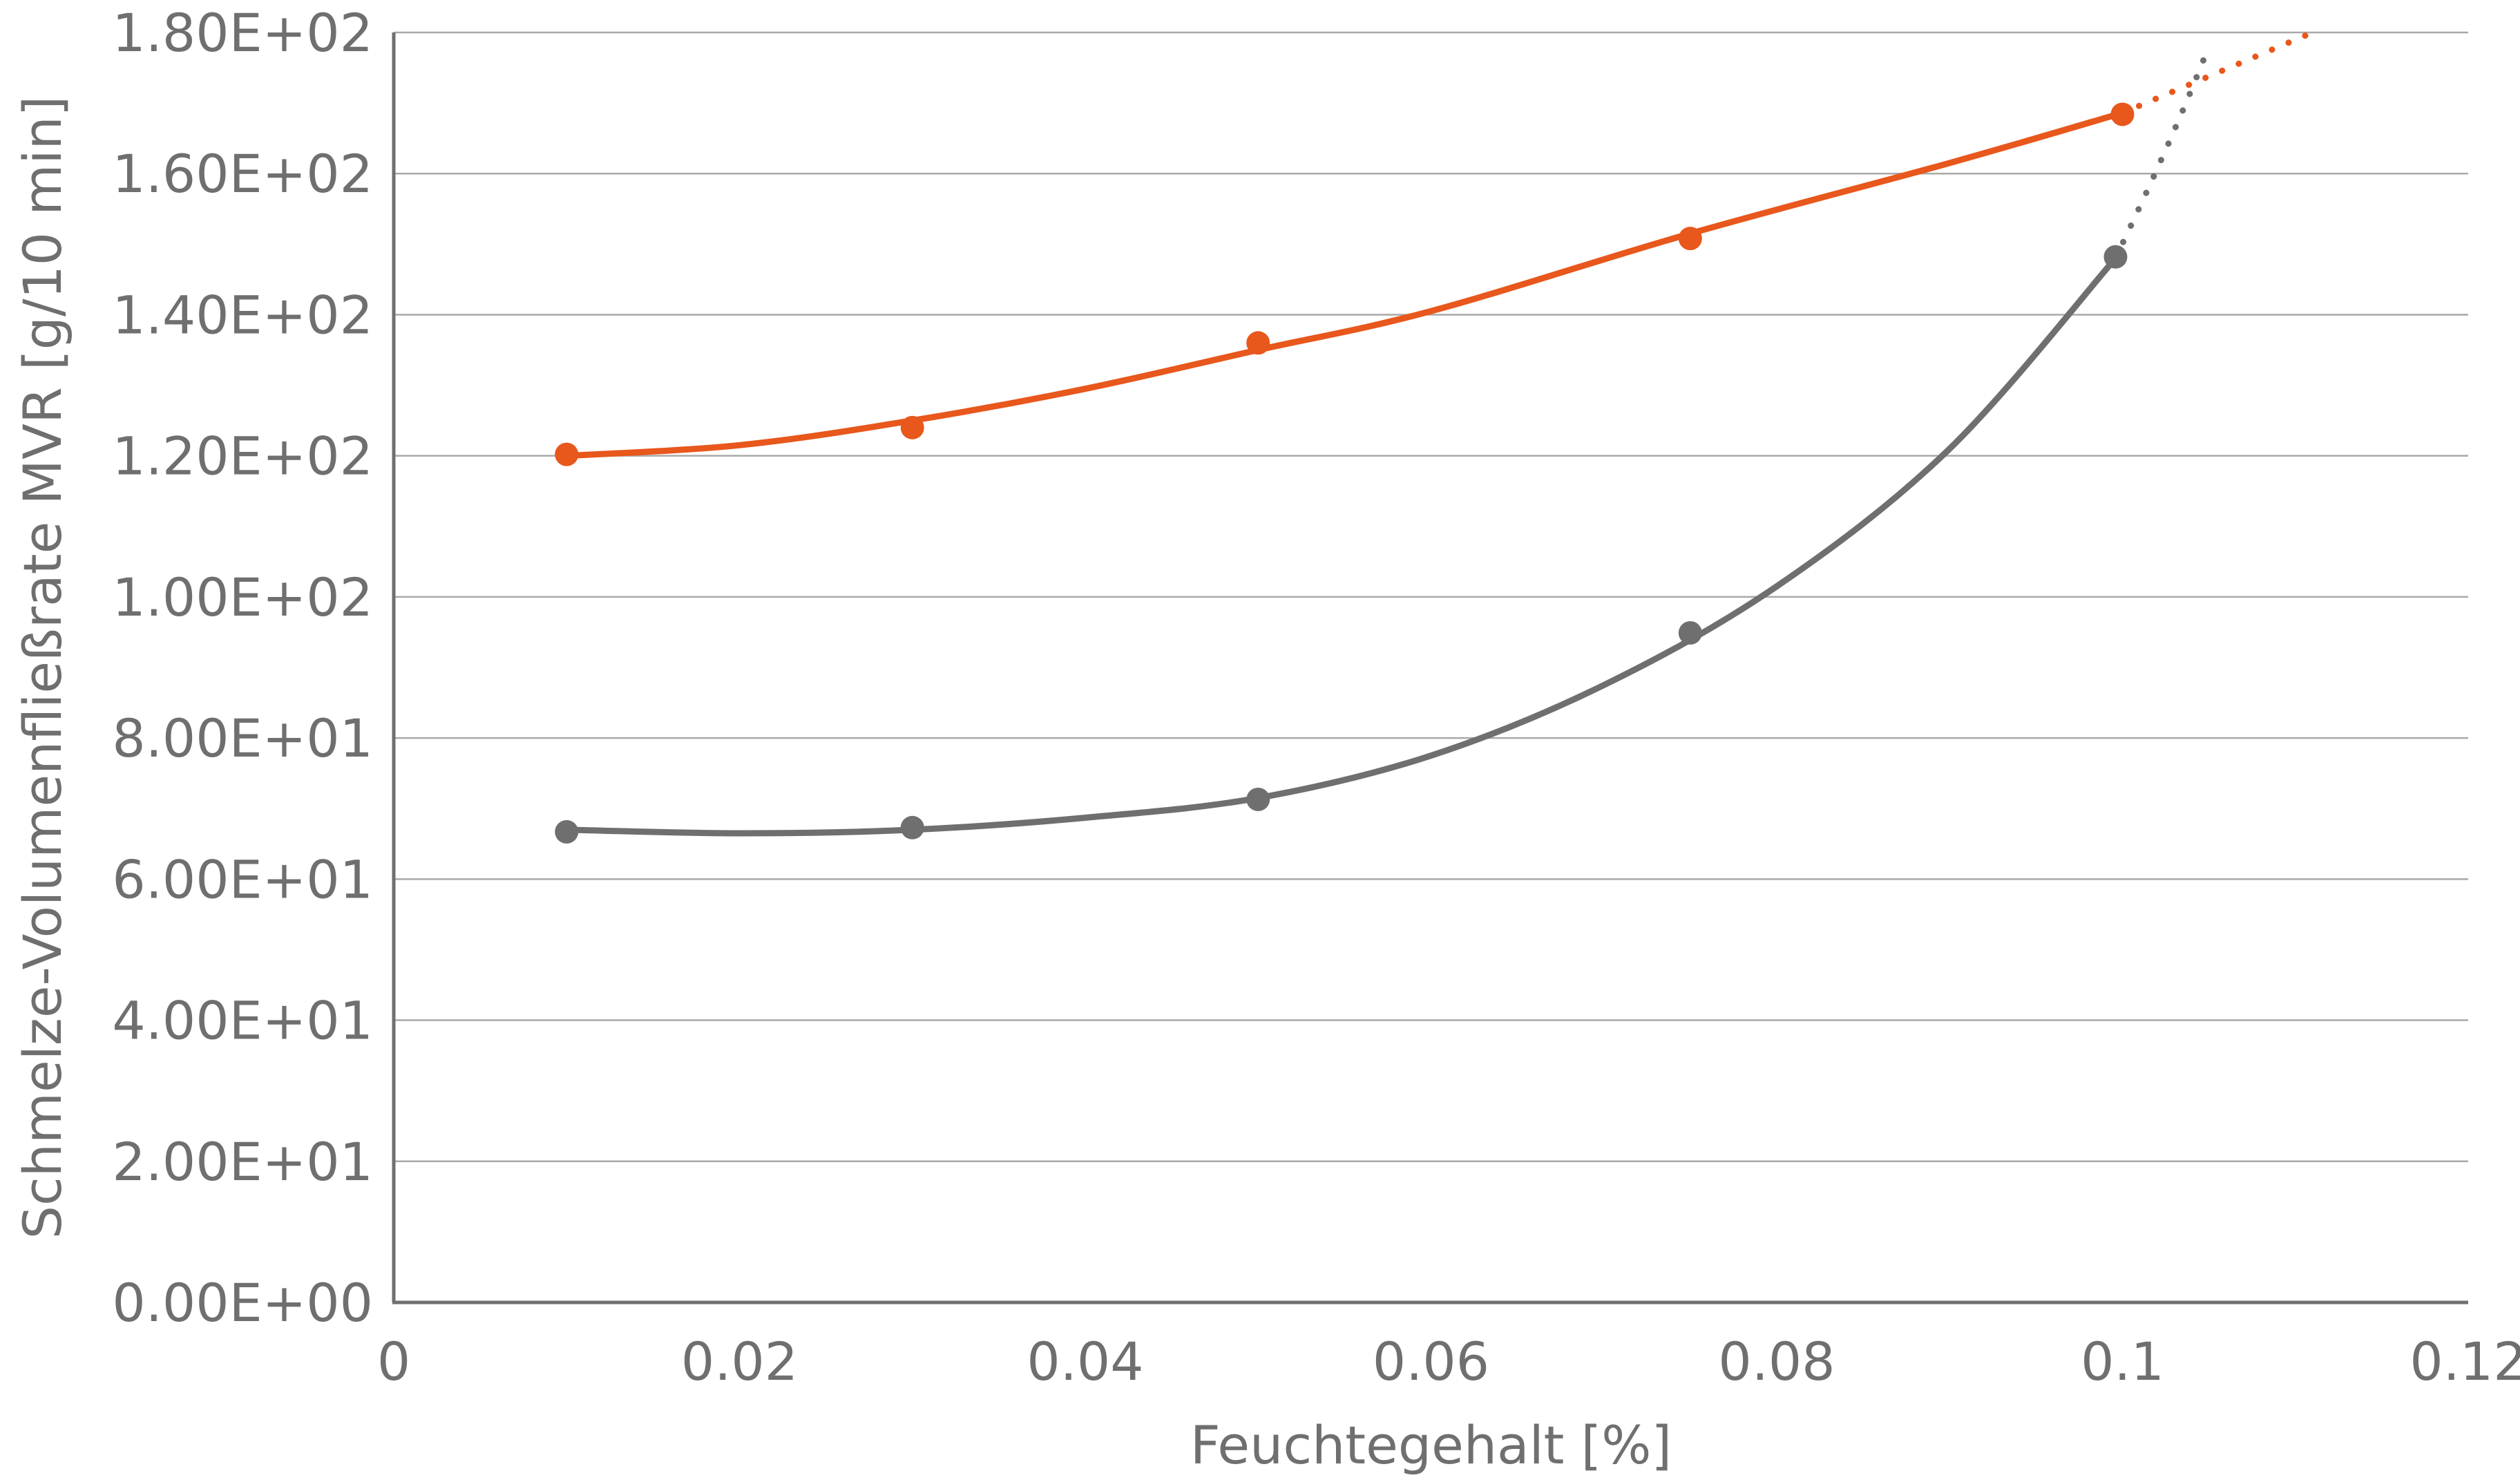 This screenshot has width=2520, height=1480. I want to click on y-tick-label: 1.60E+02, so click(242, 174).